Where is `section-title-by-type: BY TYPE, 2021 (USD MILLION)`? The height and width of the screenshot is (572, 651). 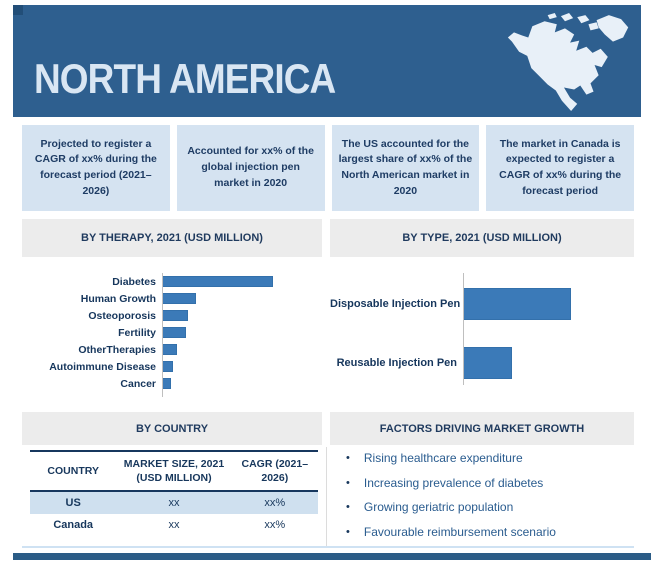 section-title-by-type: BY TYPE, 2021 (USD MILLION) is located at coordinates (482, 238).